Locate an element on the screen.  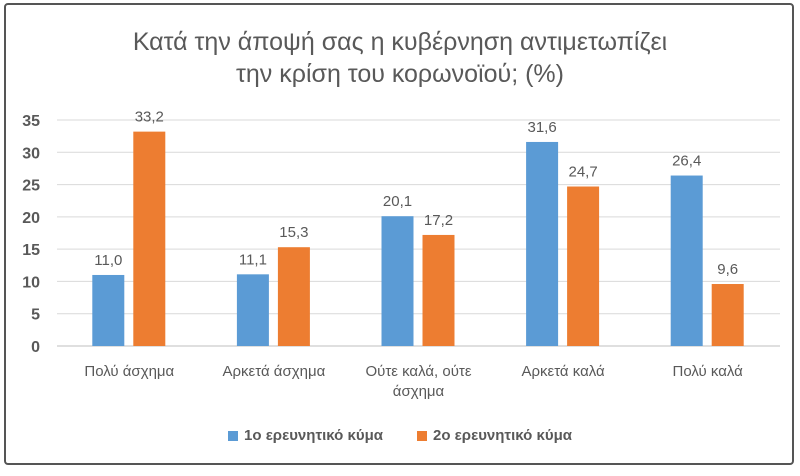
chart-title-line-2: την κρίση του κορωνοϊού; (%) is located at coordinates (400, 74).